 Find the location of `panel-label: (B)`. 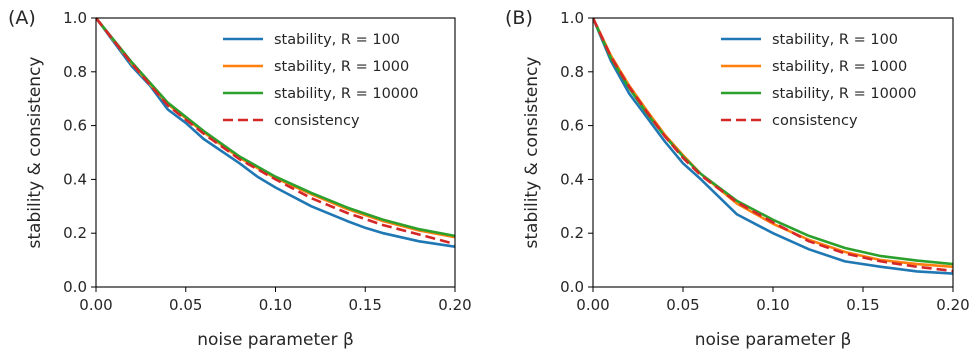

panel-label: (B) is located at coordinates (519, 18).